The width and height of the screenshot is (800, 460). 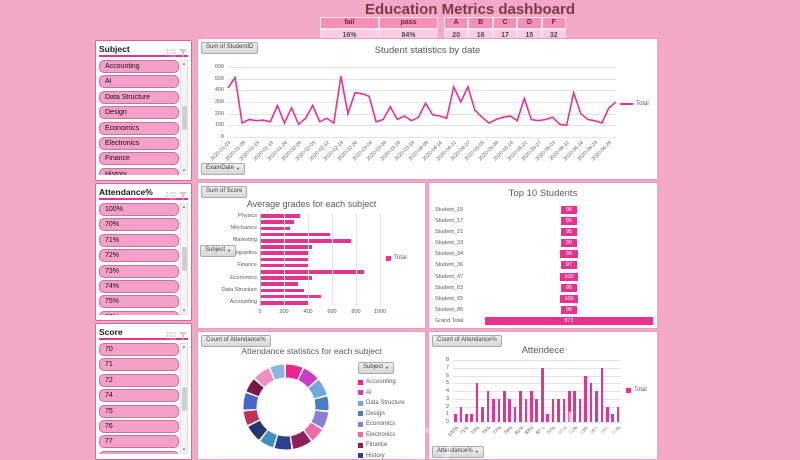 What do you see at coordinates (139, 113) in the screenshot?
I see `slicer-item: Design` at bounding box center [139, 113].